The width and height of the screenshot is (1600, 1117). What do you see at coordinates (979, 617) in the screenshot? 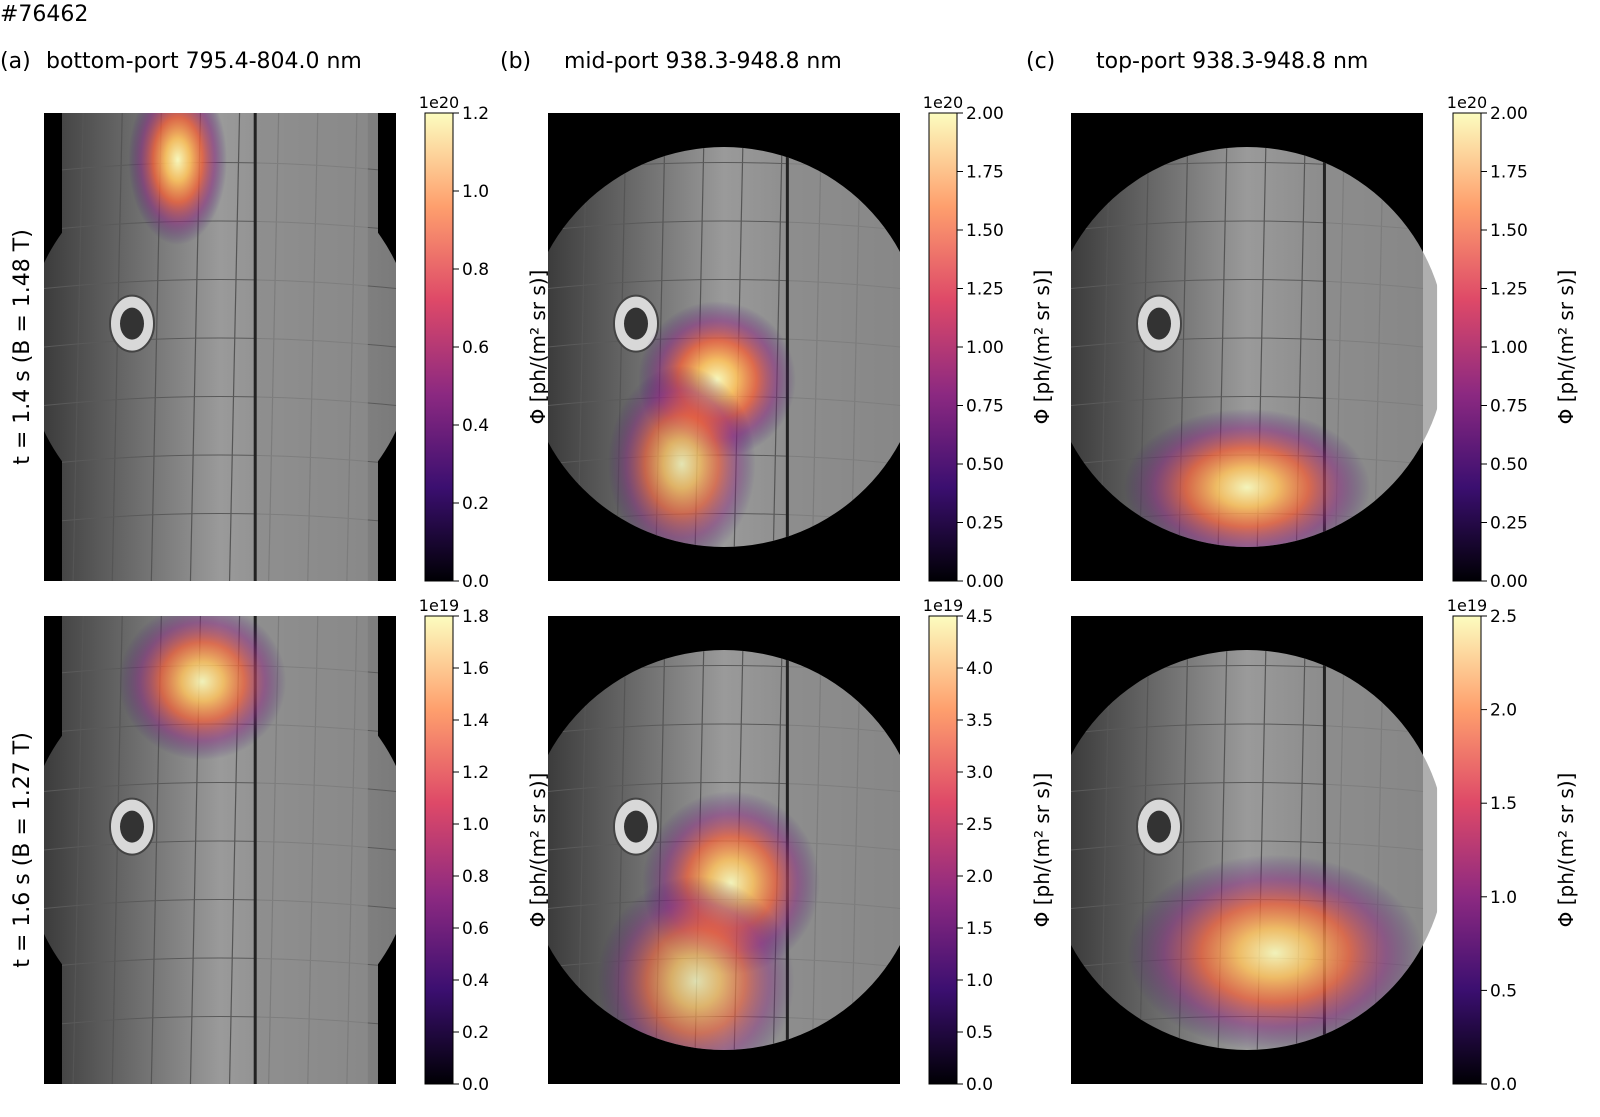
I see `colorbar-tick-label: 4.5` at bounding box center [979, 617].